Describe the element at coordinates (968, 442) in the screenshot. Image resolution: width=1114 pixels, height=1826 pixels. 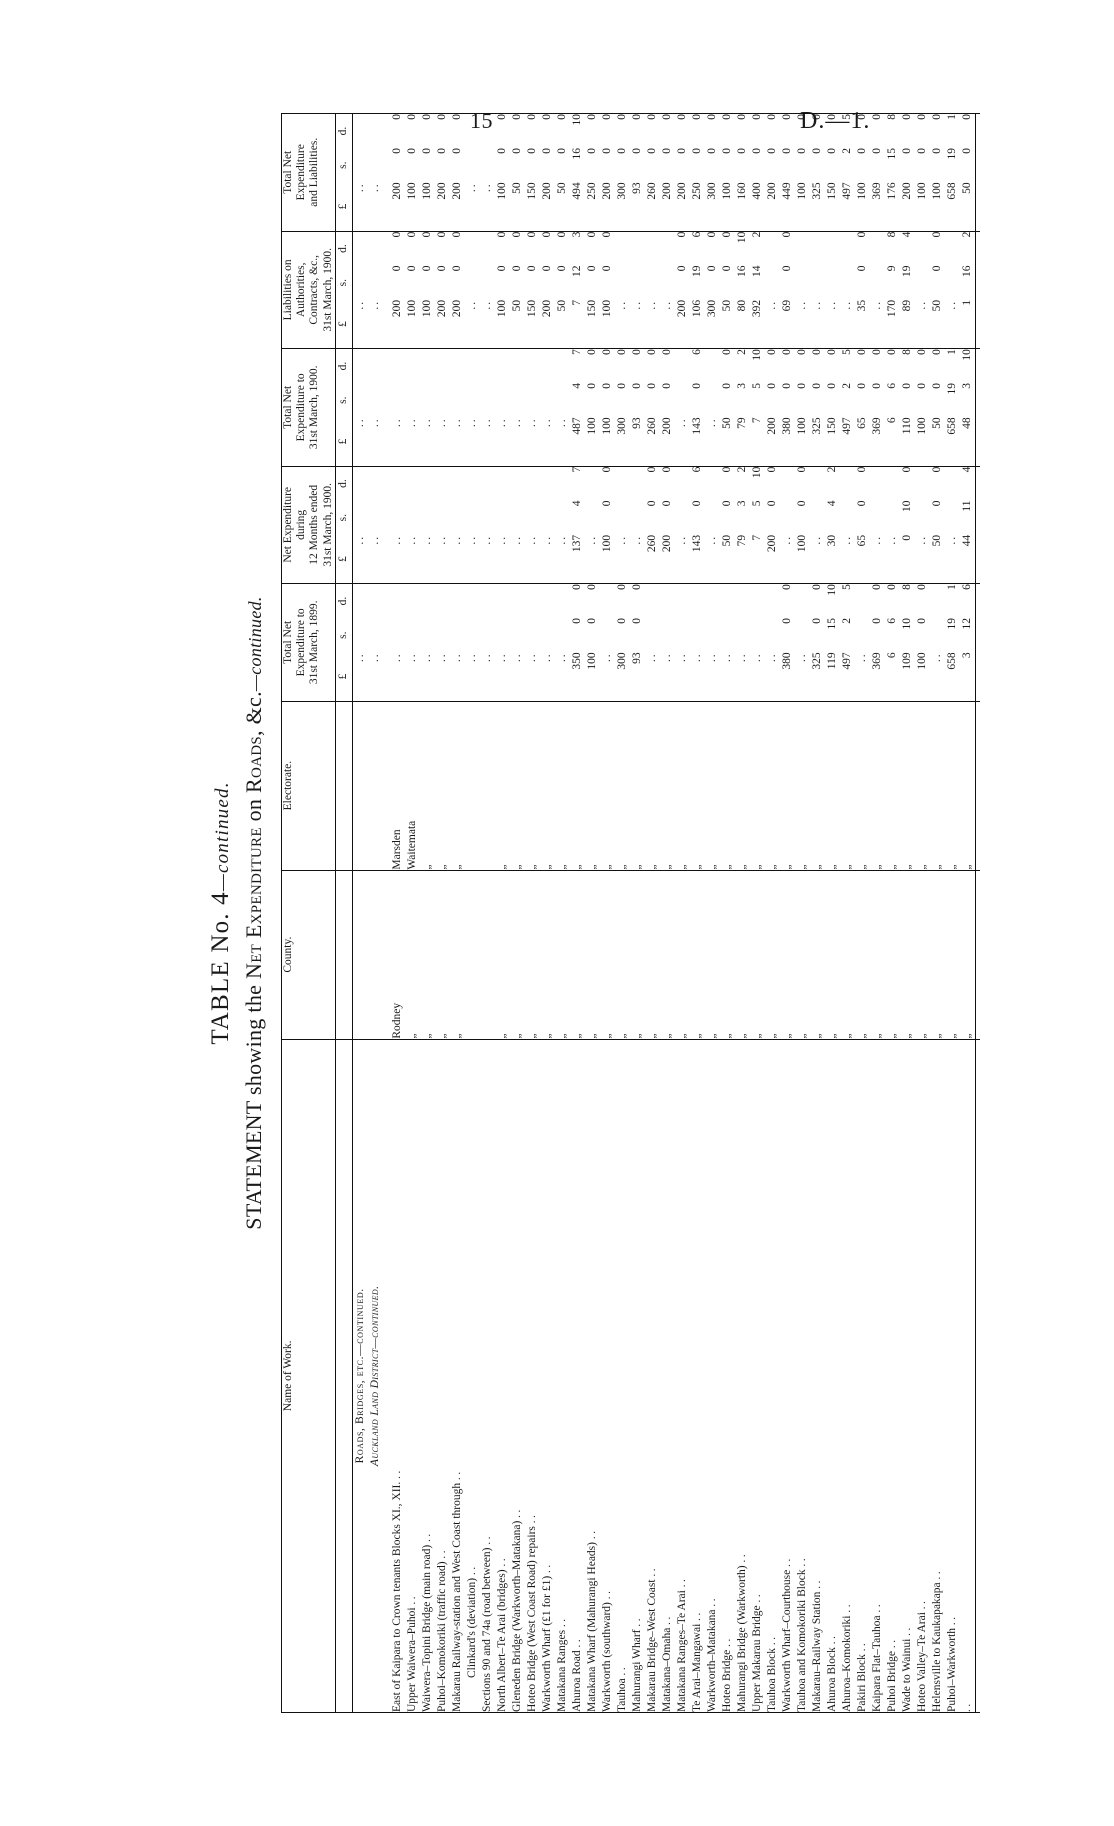
I see `cell-t1900-pound: 48` at that location.